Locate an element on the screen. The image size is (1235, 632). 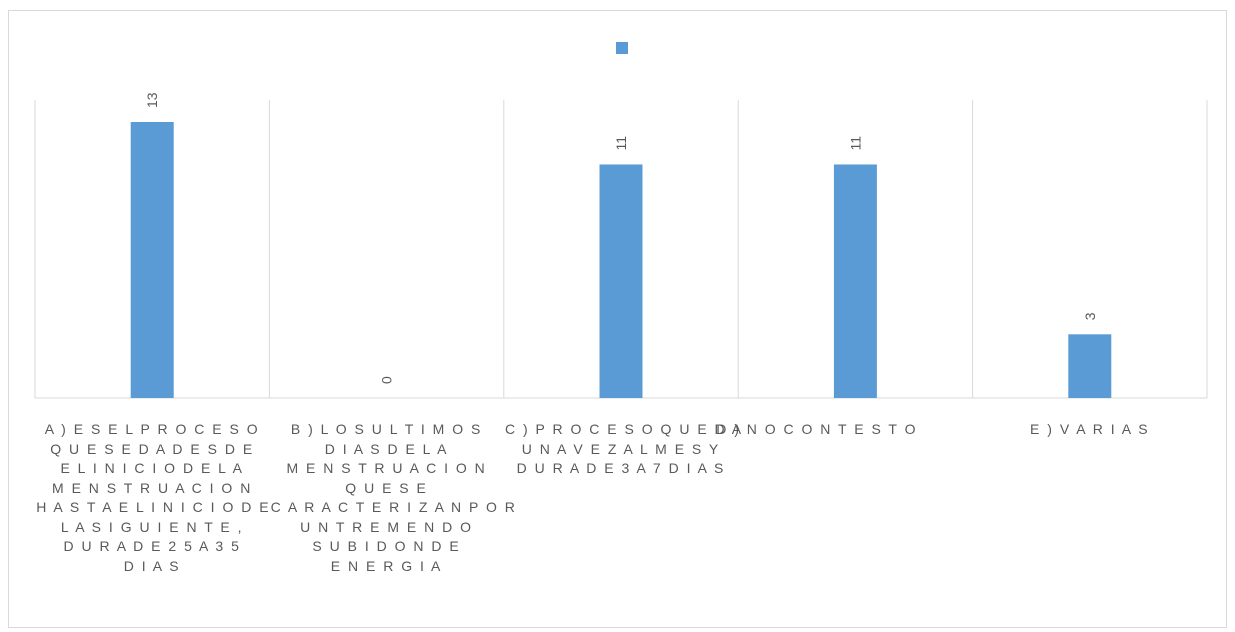
category-label-3: D ) N O C O N T E S T O is located at coordinates (832, 430).